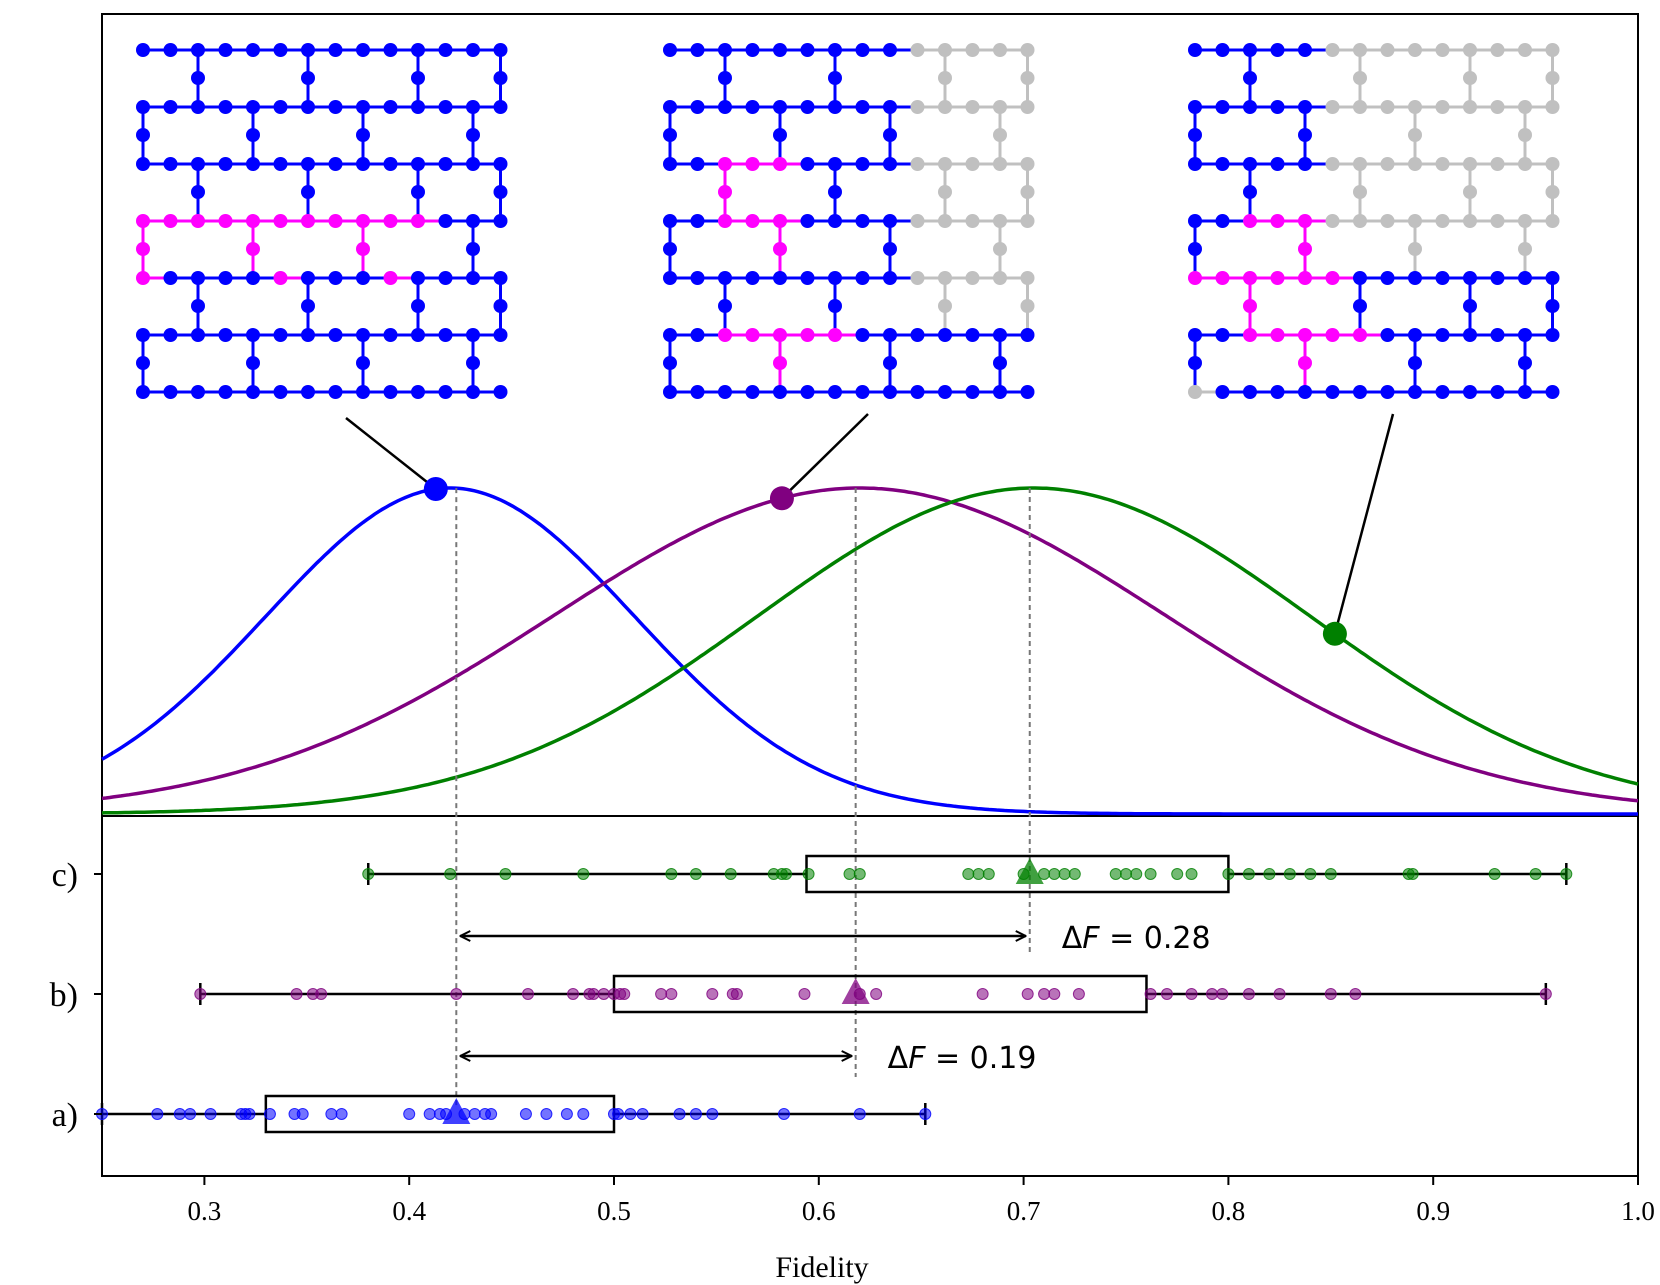  What do you see at coordinates (409, 1211) in the screenshot?
I see `x-tick-label: 0.4` at bounding box center [409, 1211].